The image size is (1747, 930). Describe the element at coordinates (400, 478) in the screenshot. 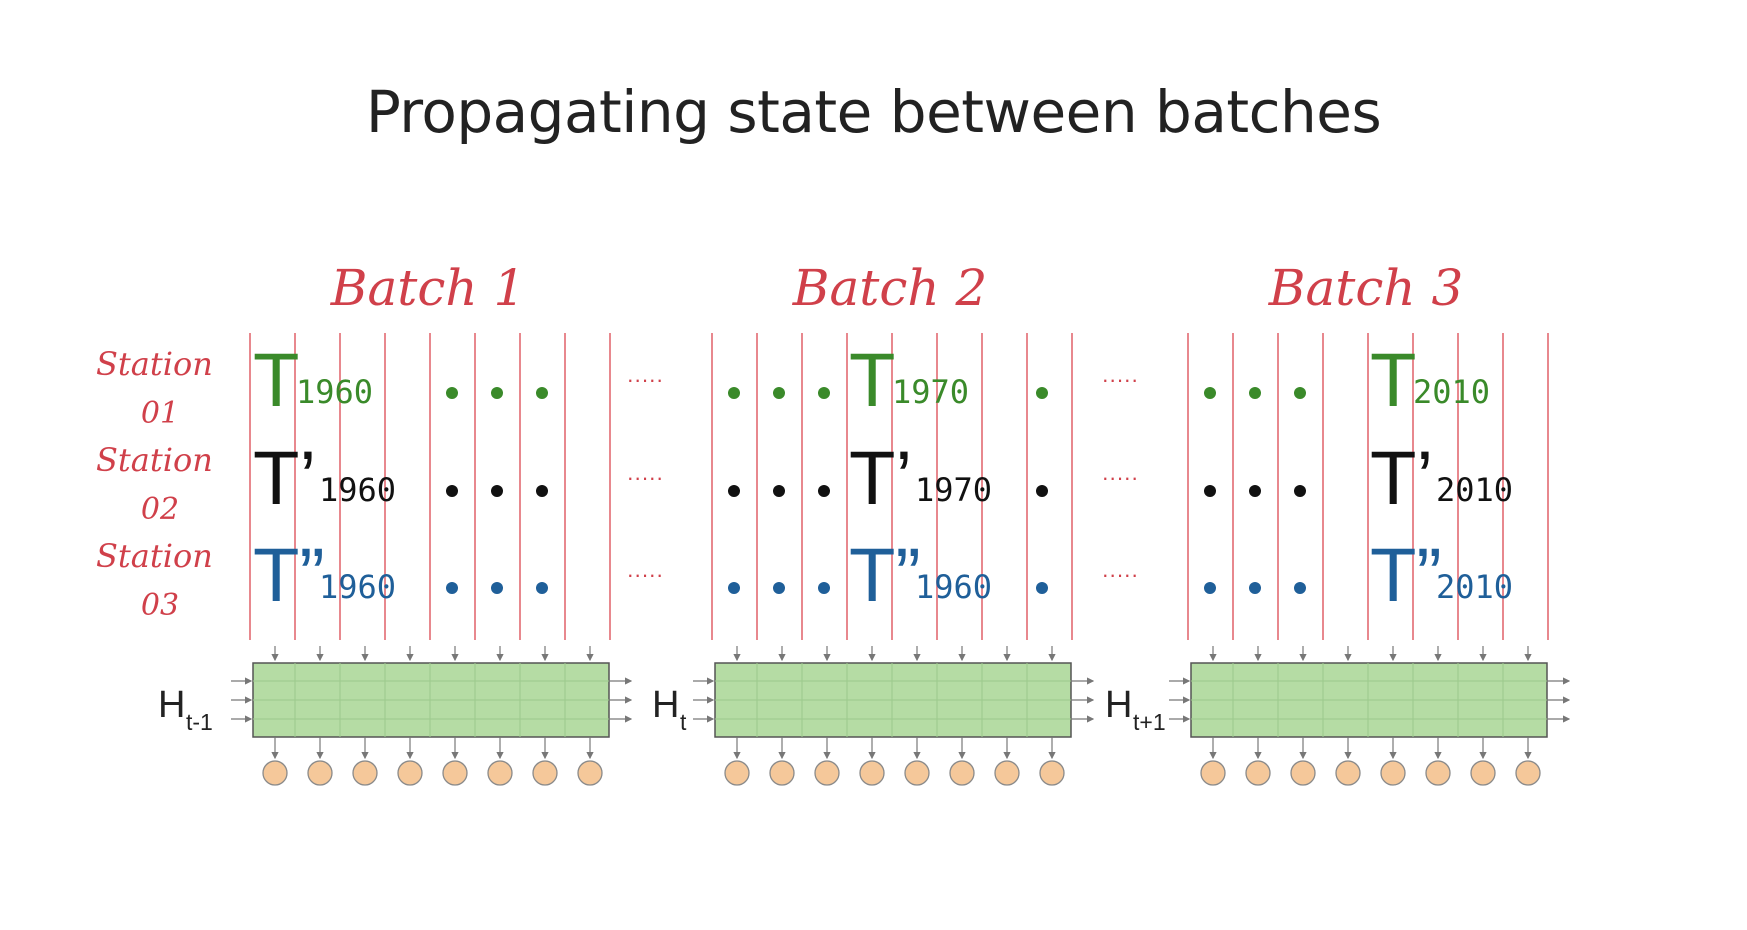

I see `data-row-station-2: T’ 1960` at that location.